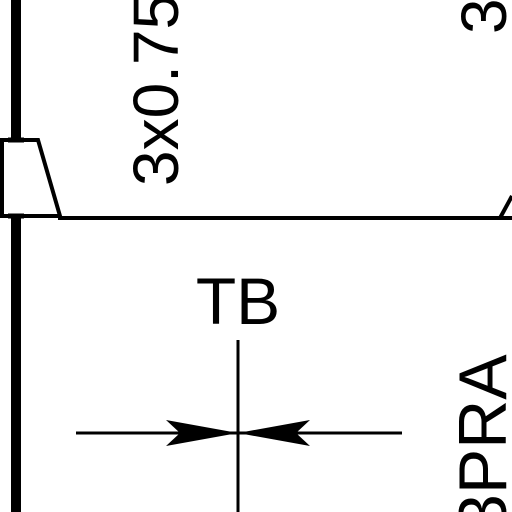 Image resolution: width=512 pixels, height=512 pixels. Describe the element at coordinates (16, 364) in the screenshot. I see `vertical-wire-lower` at that location.